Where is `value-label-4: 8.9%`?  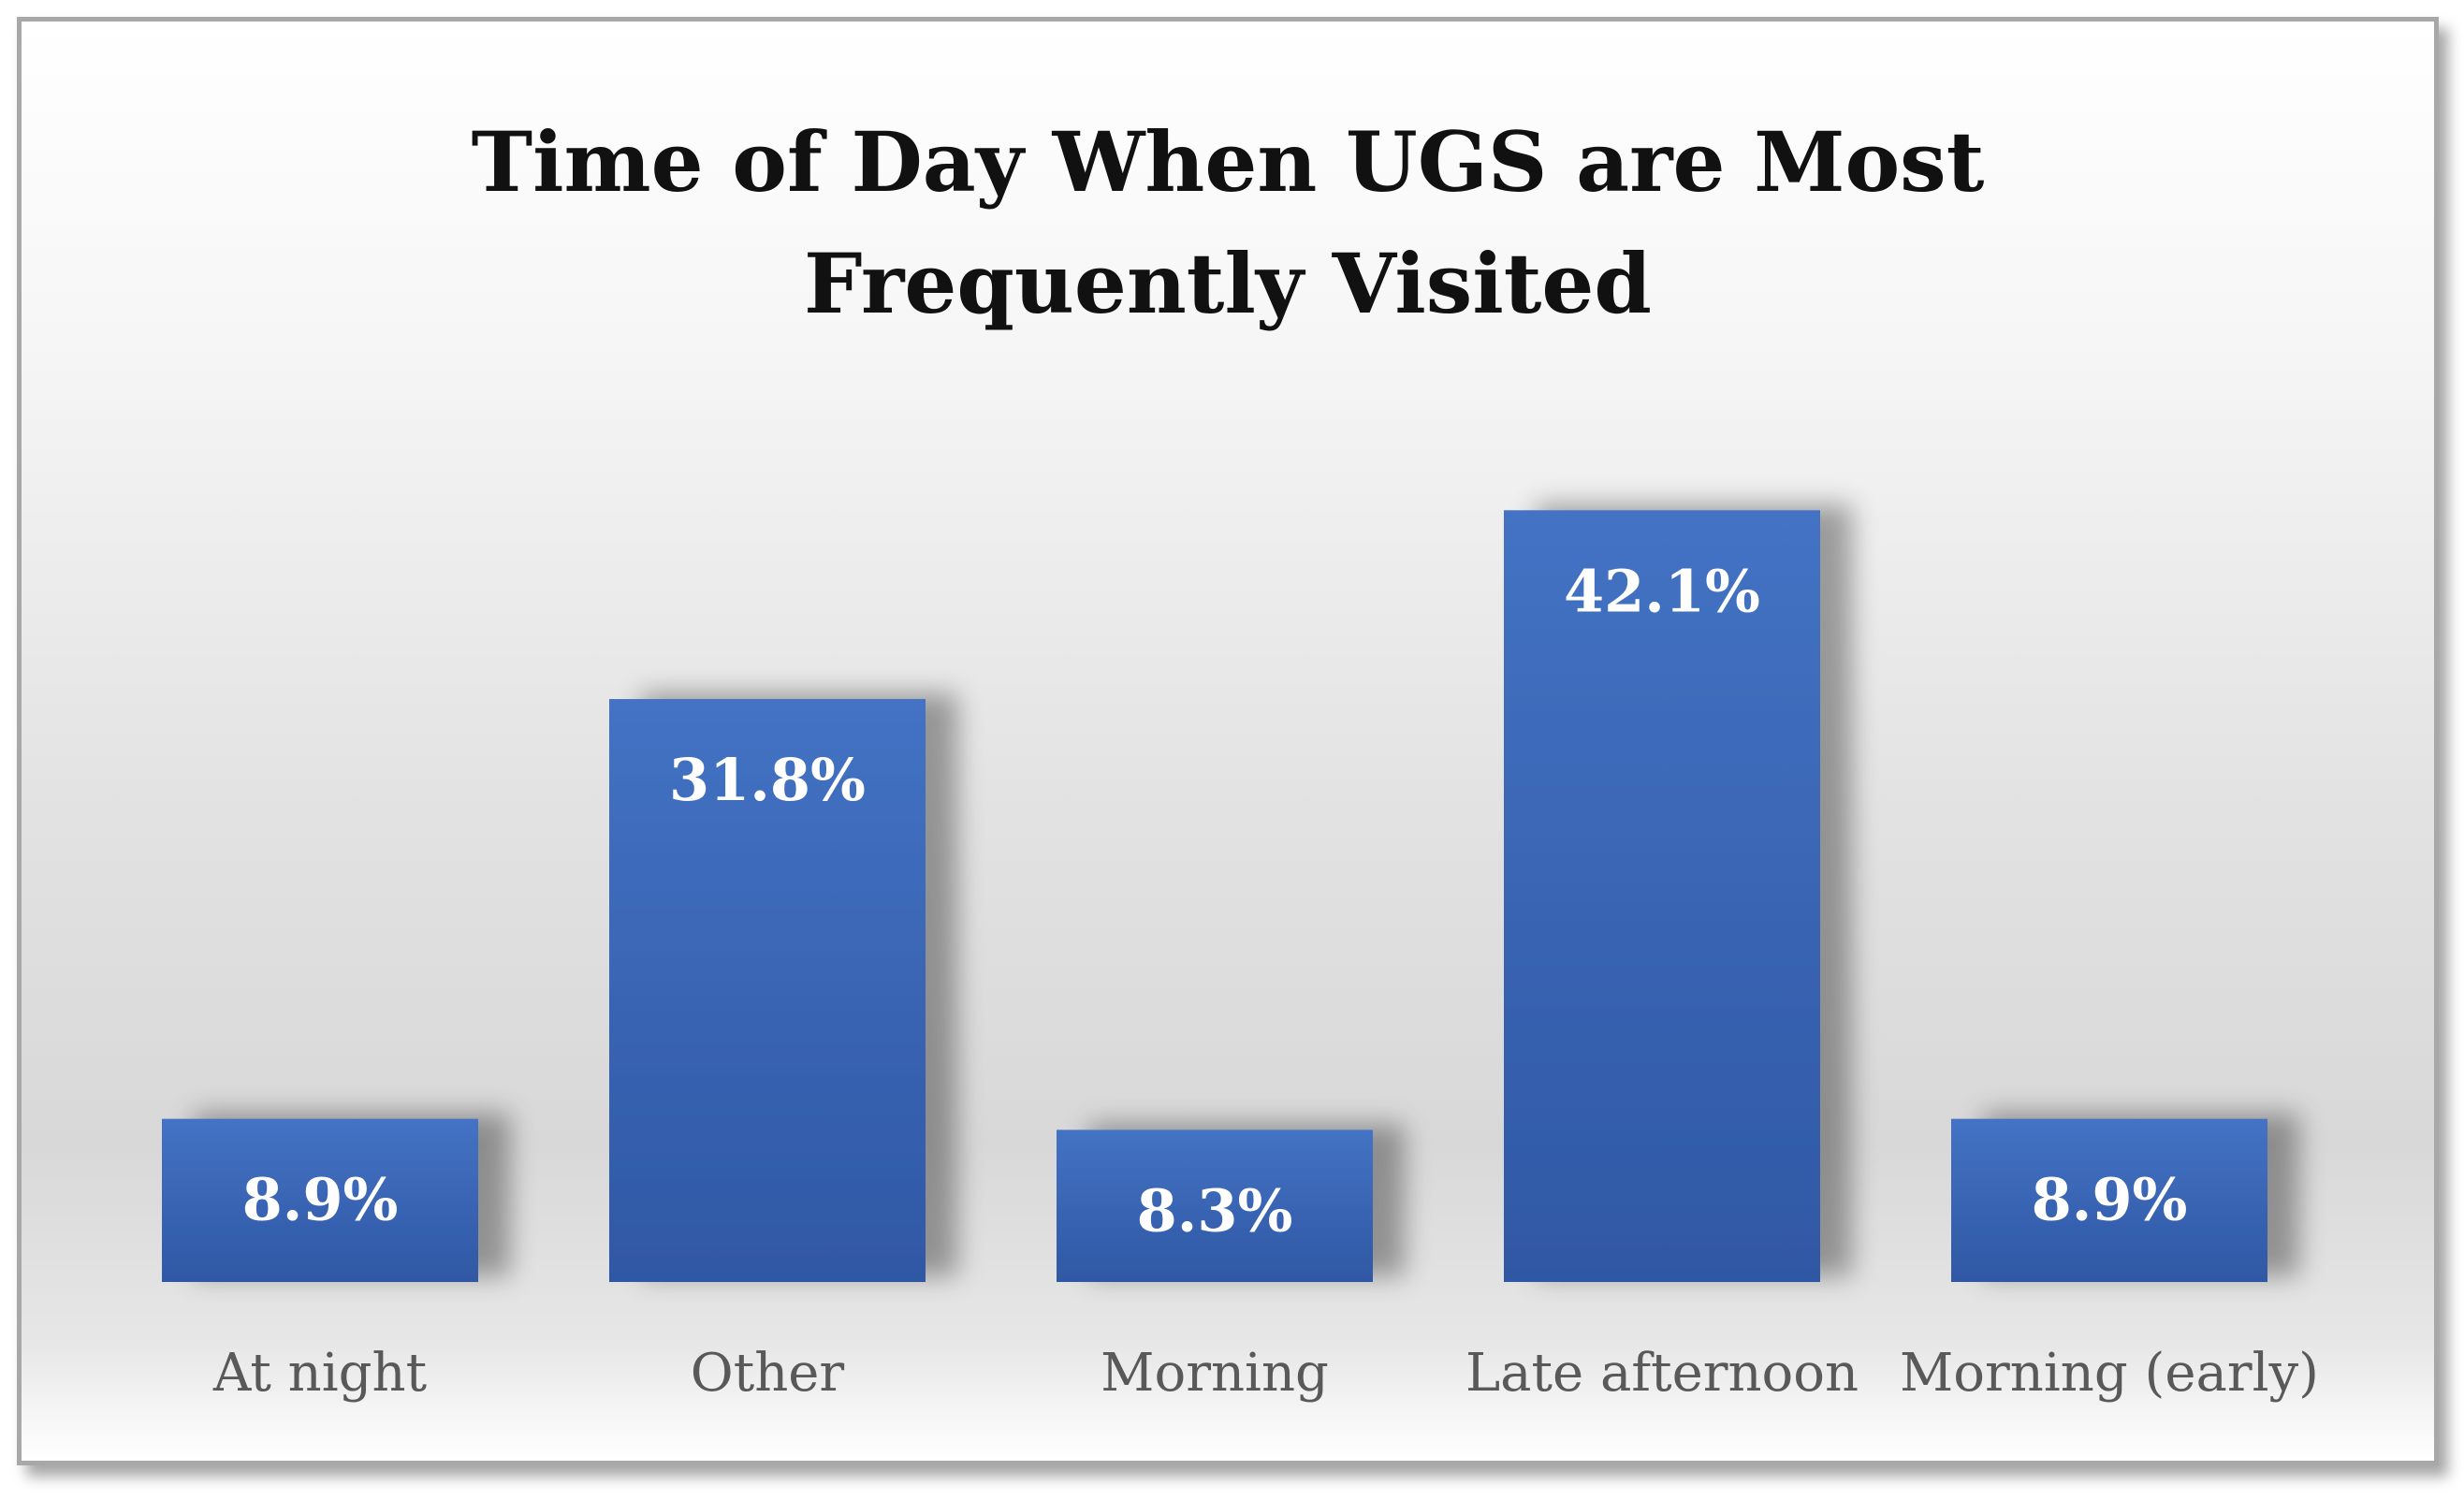
value-label-4: 8.9% is located at coordinates (2110, 1200).